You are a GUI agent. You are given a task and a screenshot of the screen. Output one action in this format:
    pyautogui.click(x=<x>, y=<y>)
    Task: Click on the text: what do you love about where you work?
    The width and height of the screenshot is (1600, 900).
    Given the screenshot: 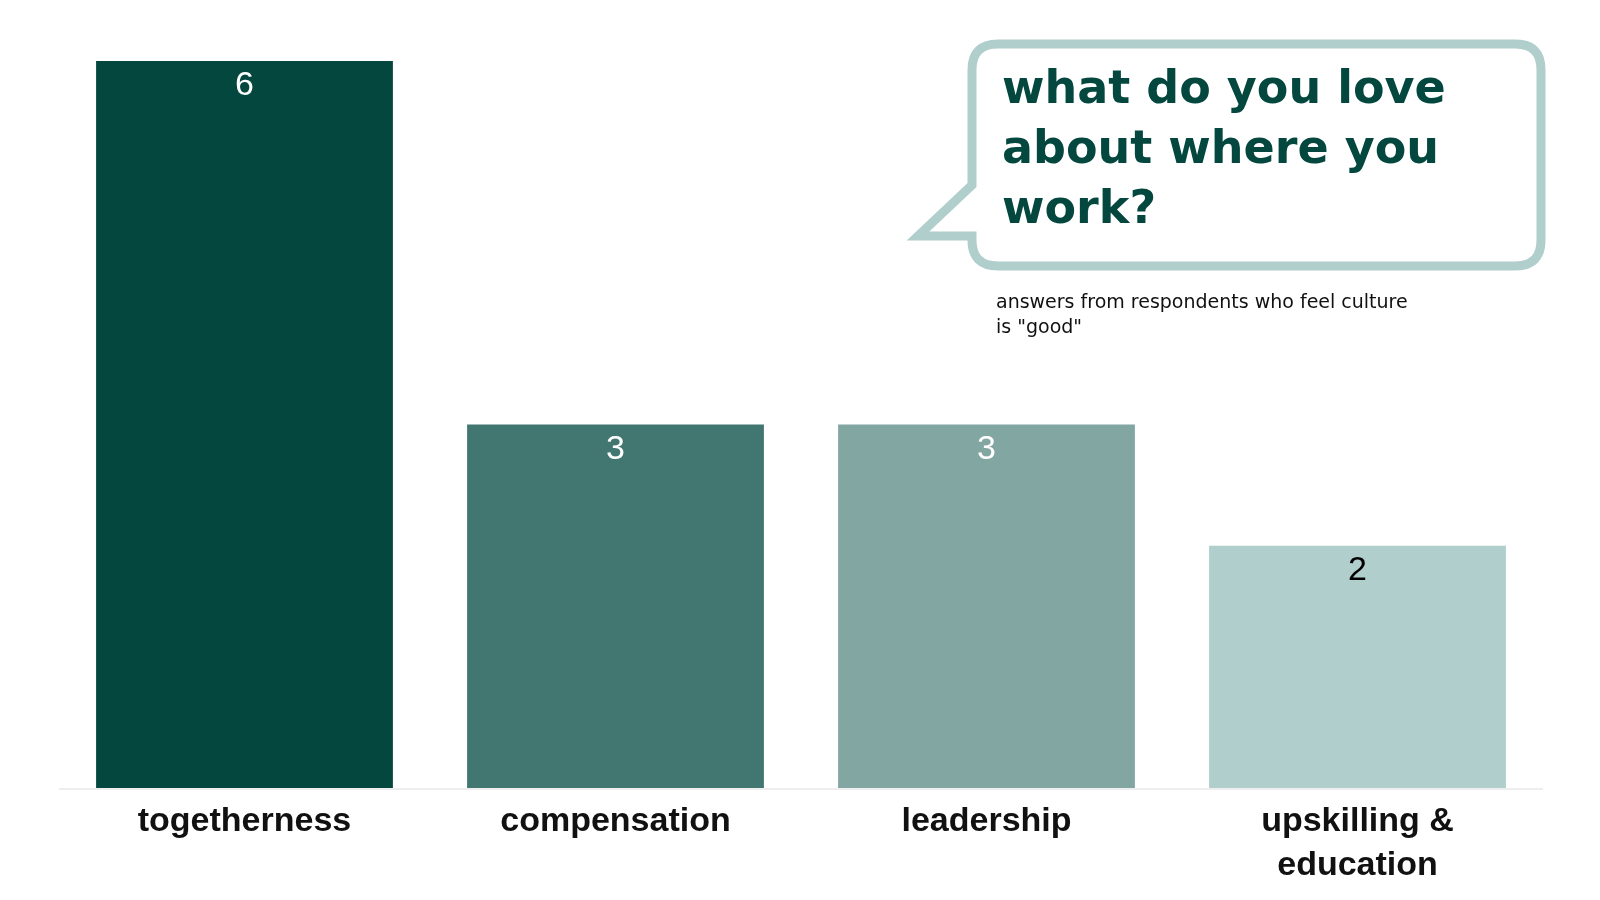 What is the action you would take?
    pyautogui.click(x=1224, y=147)
    